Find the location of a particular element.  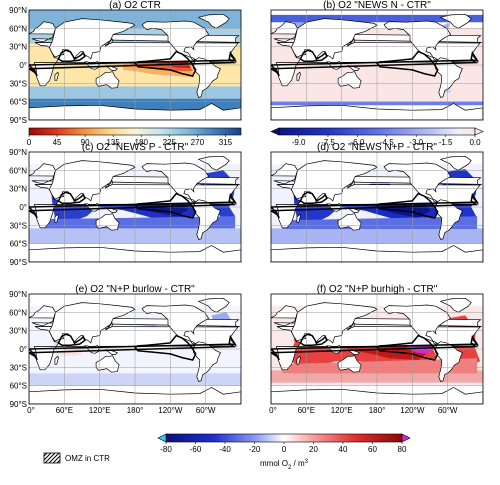

colorbar-tick-label: -60 is located at coordinates (196, 449).